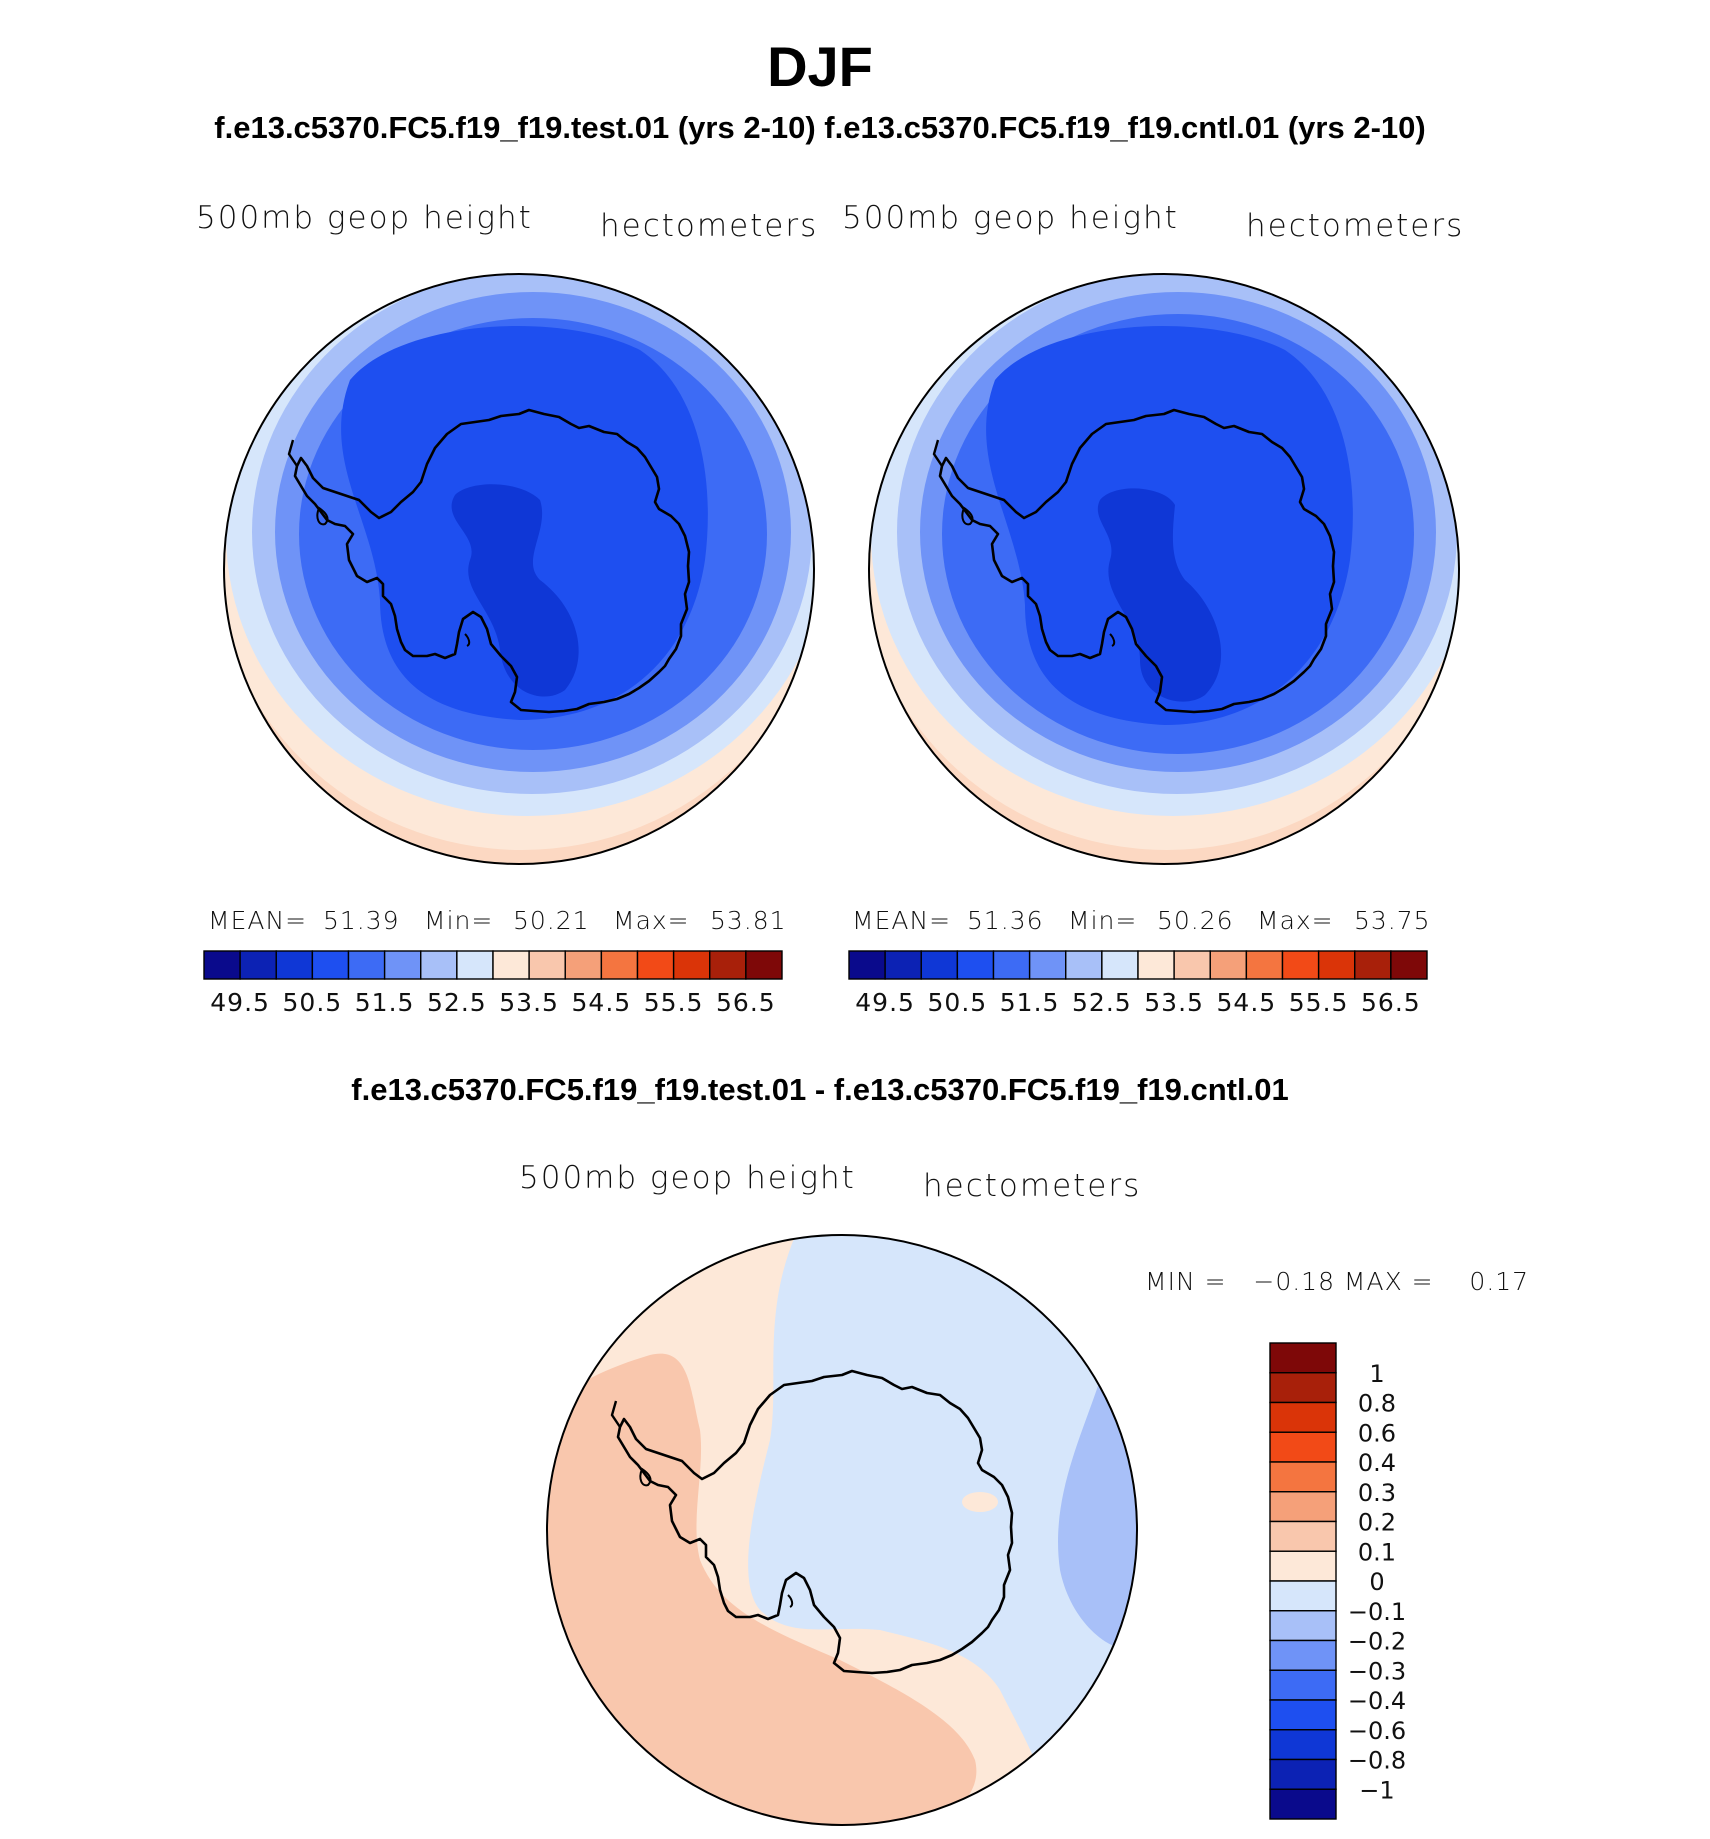  What do you see at coordinates (820, 66) in the screenshot?
I see `page-title: DJF` at bounding box center [820, 66].